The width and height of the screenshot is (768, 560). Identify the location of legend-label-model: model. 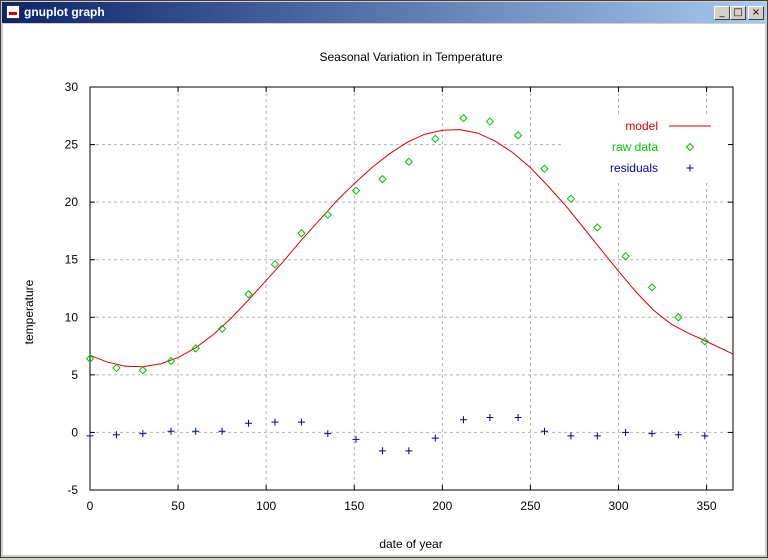
(641, 126).